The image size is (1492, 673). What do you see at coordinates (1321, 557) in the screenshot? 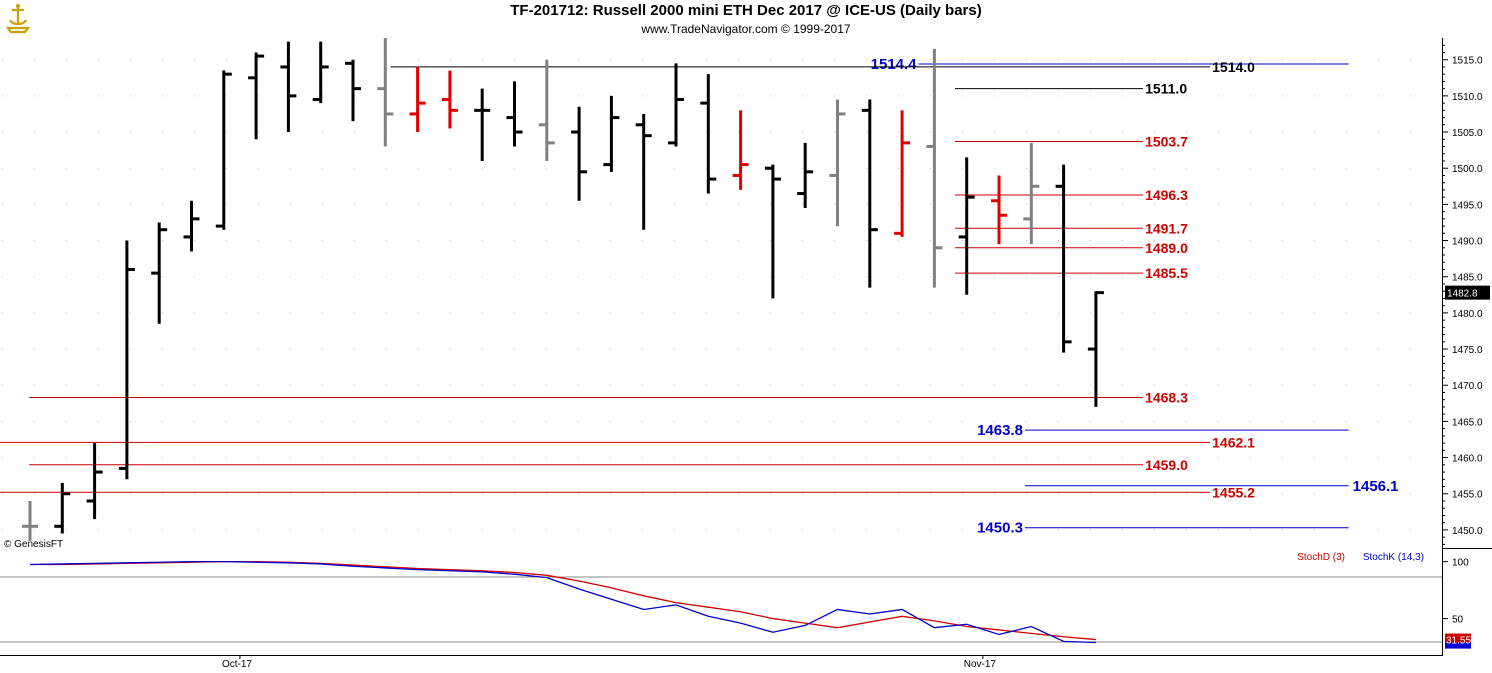
I see `legend-entry-0: StochD (3)` at bounding box center [1321, 557].